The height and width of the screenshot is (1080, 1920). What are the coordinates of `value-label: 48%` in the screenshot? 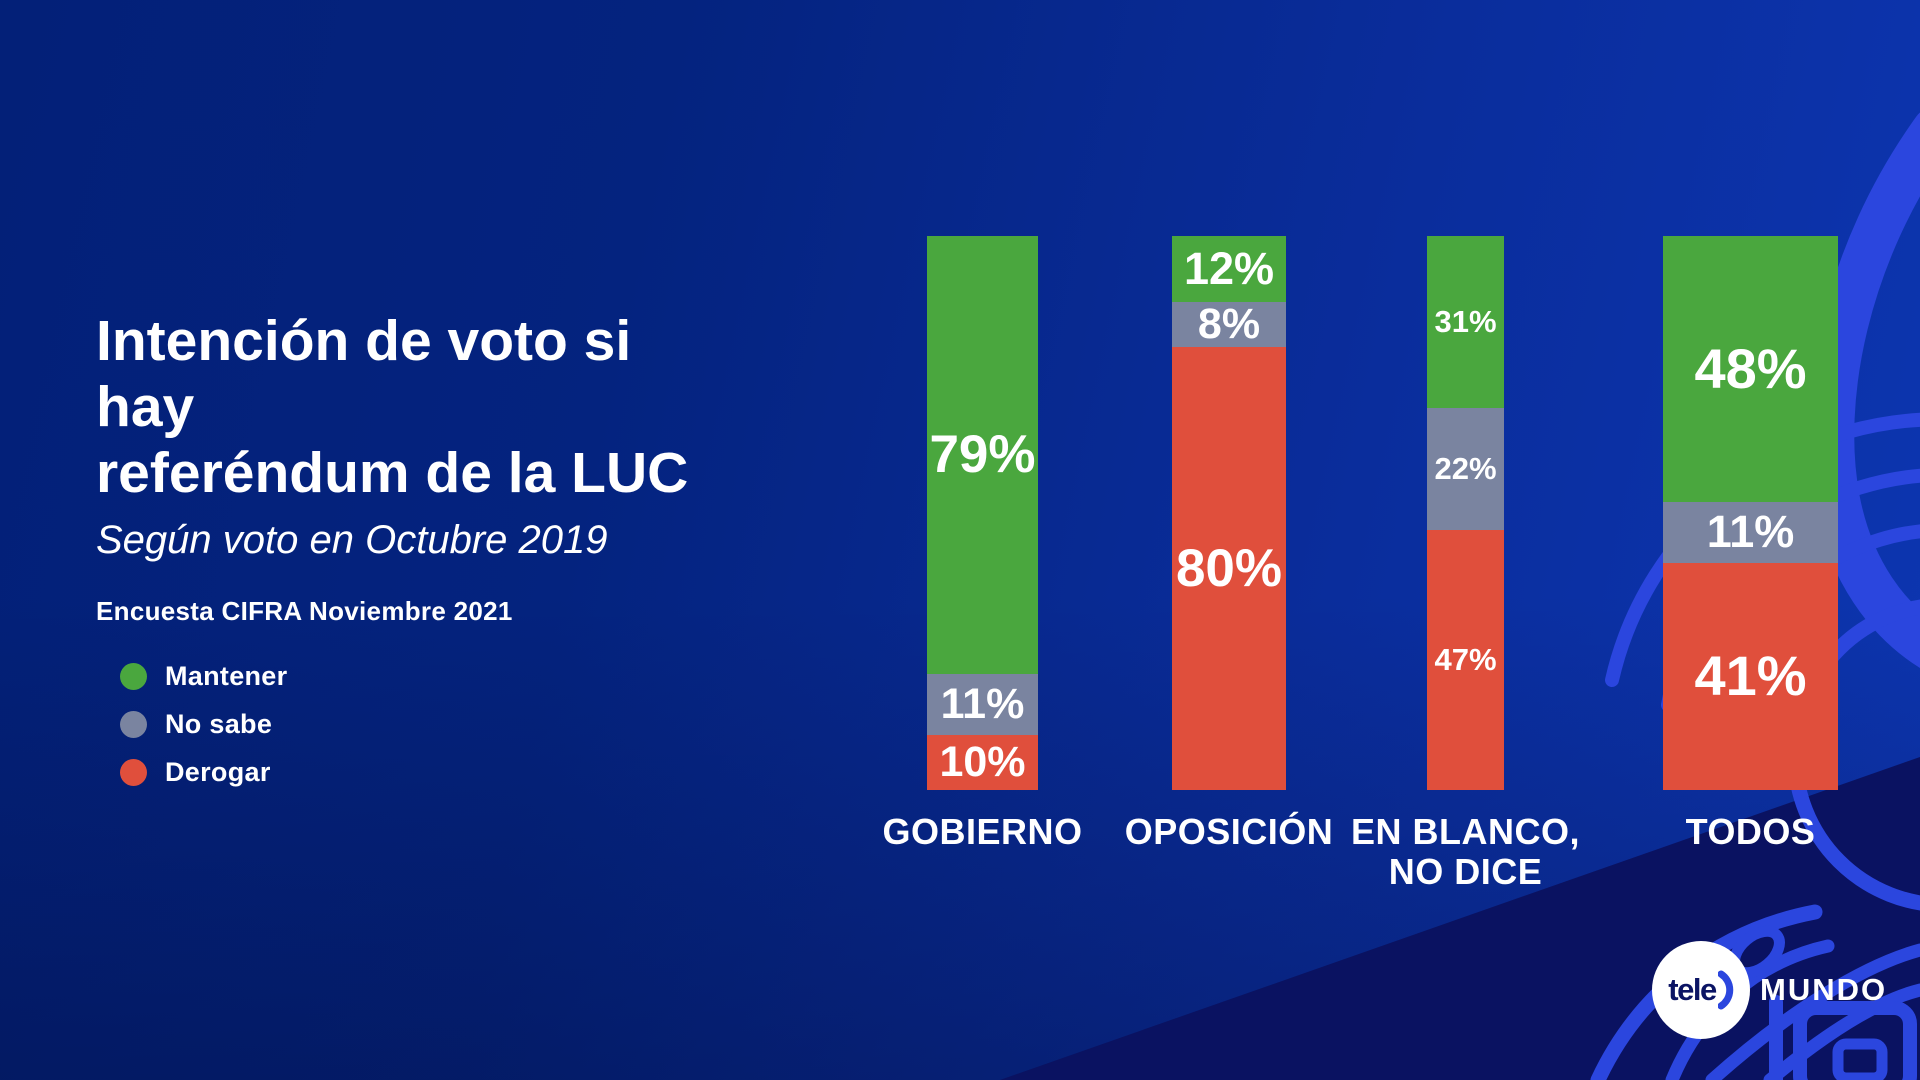 It's located at (1750, 368).